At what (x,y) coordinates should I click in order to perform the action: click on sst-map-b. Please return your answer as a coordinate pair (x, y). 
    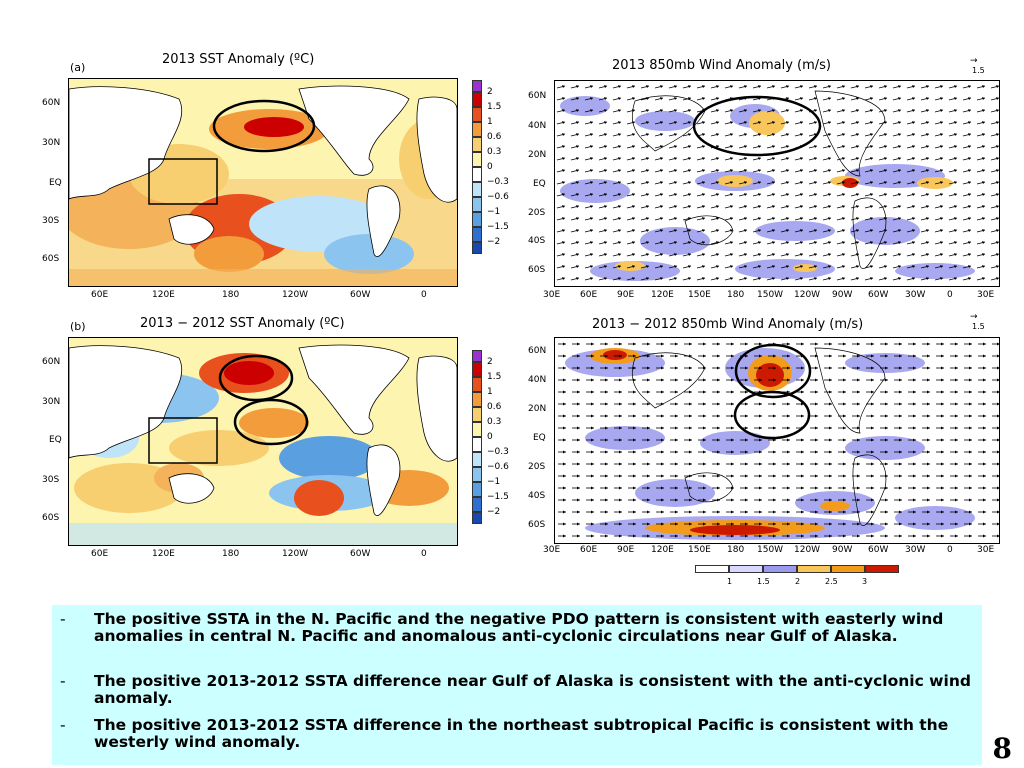
    Looking at the image, I should click on (263, 441).